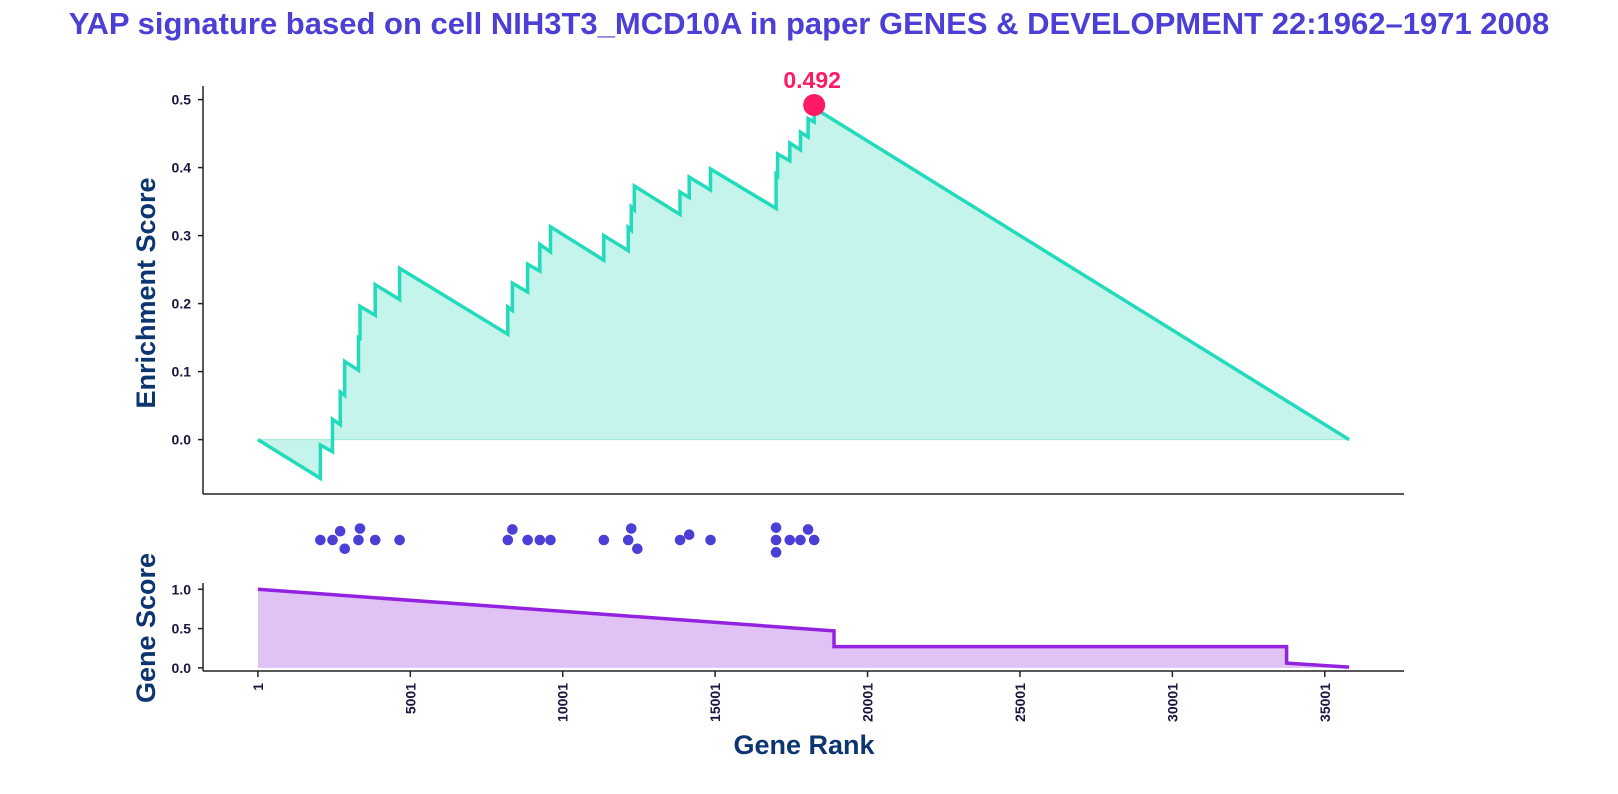 The image size is (1618, 794). Describe the element at coordinates (814, 105) in the screenshot. I see `peak-marker` at that location.